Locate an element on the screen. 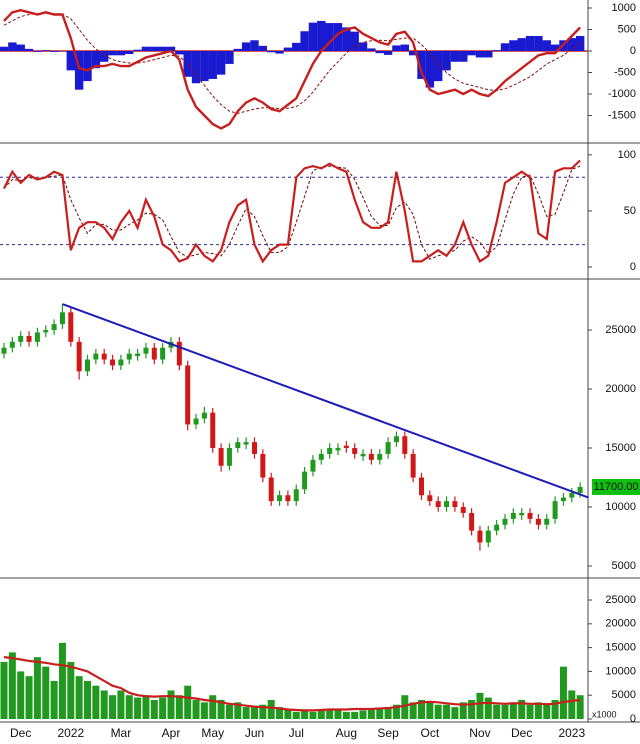 Image resolution: width=640 pixels, height=744 pixels. k-line is located at coordinates (292, 211).